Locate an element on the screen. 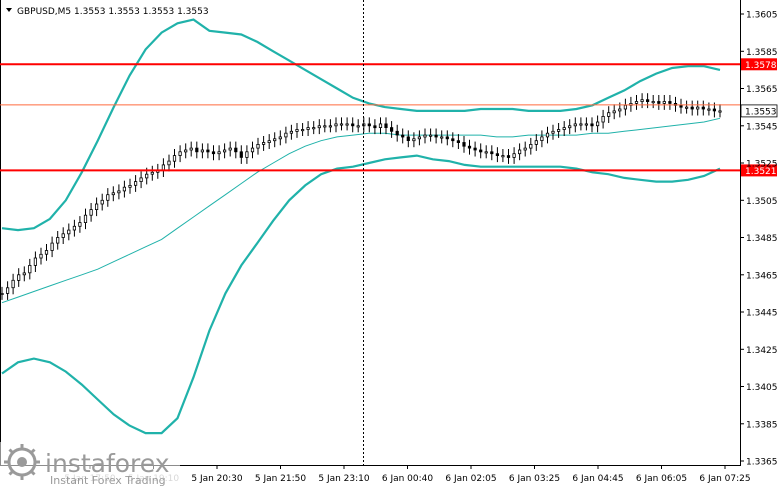 Image resolution: width=781 pixels, height=489 pixels. watermark-brand: instaforex is located at coordinates (107, 463).